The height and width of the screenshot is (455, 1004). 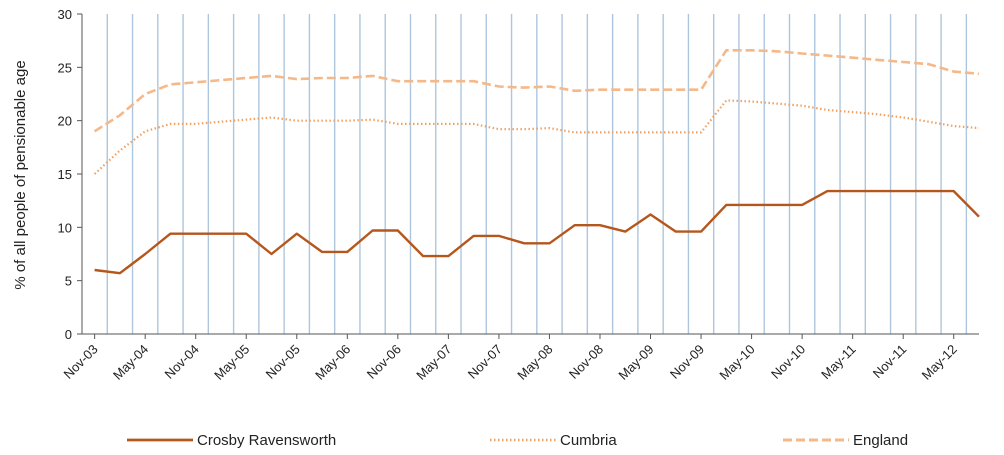 I want to click on x-tick-label: Nov-07, so click(x=485, y=362).